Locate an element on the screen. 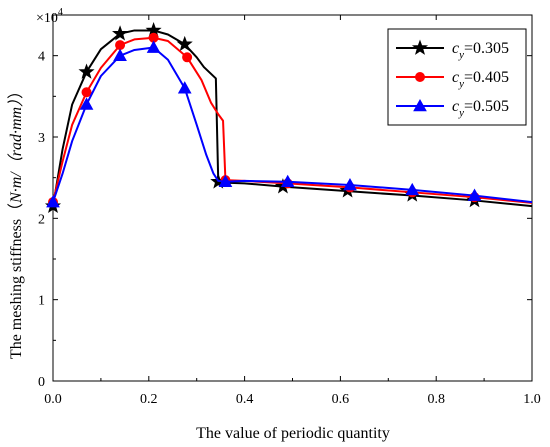 The width and height of the screenshot is (550, 447). x-tick-label: 0.4 is located at coordinates (245, 399).